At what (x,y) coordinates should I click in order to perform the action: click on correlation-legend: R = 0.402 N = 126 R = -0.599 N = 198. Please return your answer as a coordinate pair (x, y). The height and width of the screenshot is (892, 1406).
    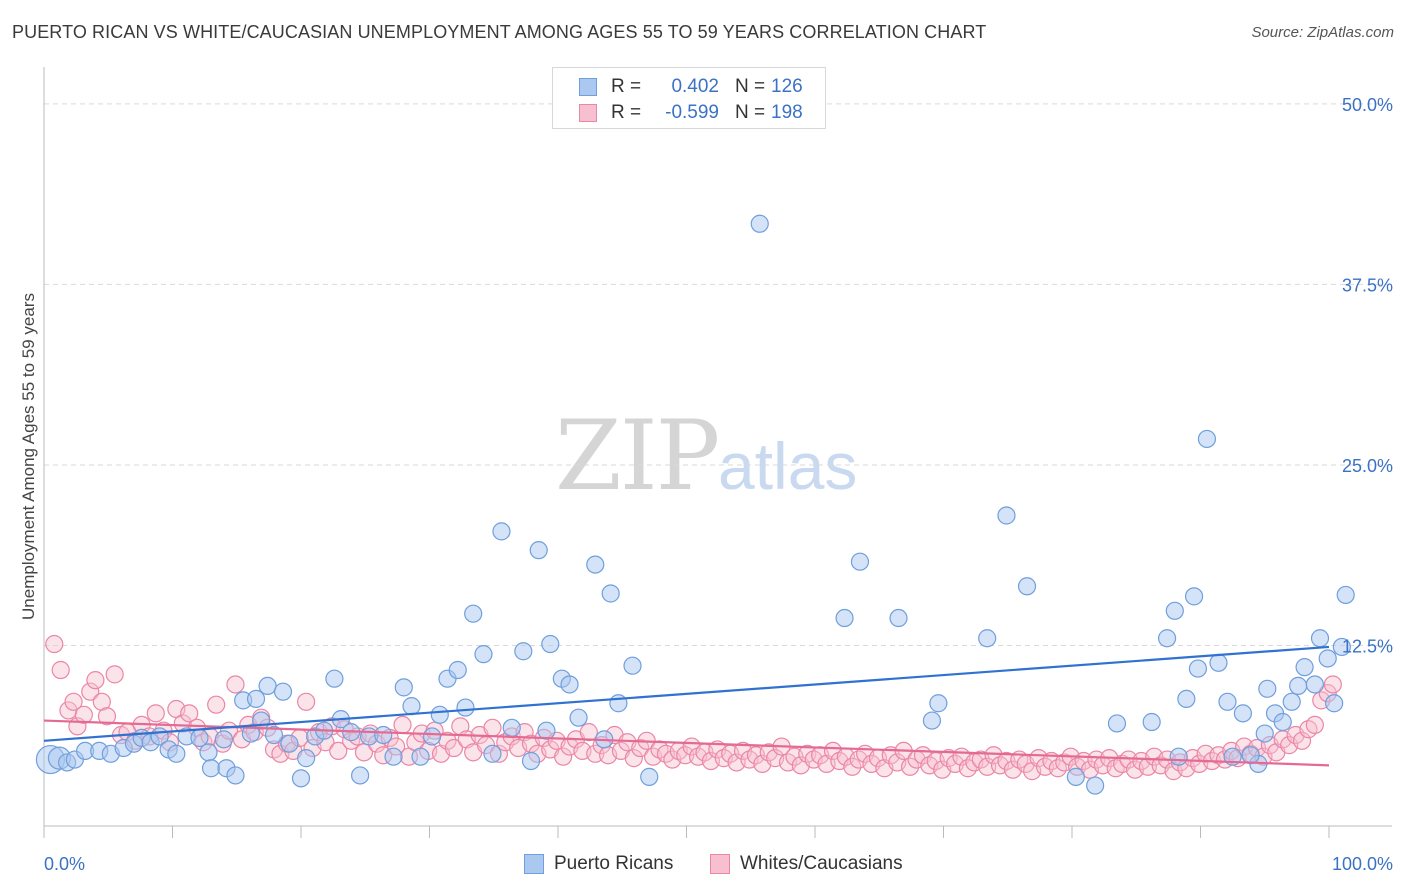
    Looking at the image, I should click on (689, 98).